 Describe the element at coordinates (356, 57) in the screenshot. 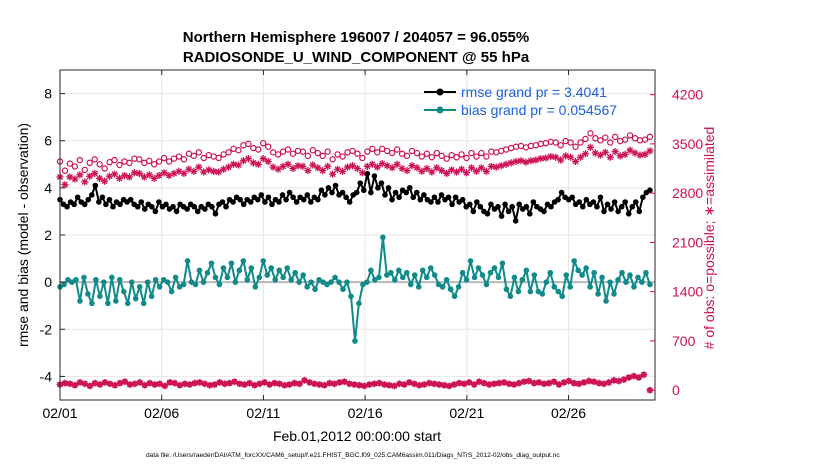

I see `chart-title-line2: RADIOSONDE_U_WIND_COMPONENT @ 55 hPa` at that location.